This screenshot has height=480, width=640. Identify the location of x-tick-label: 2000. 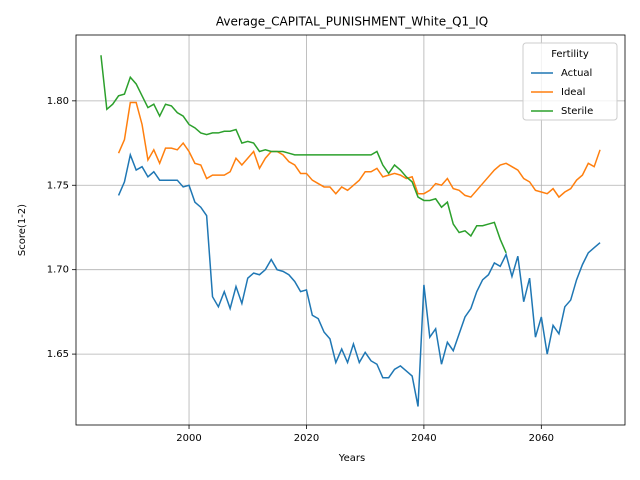
(188, 438).